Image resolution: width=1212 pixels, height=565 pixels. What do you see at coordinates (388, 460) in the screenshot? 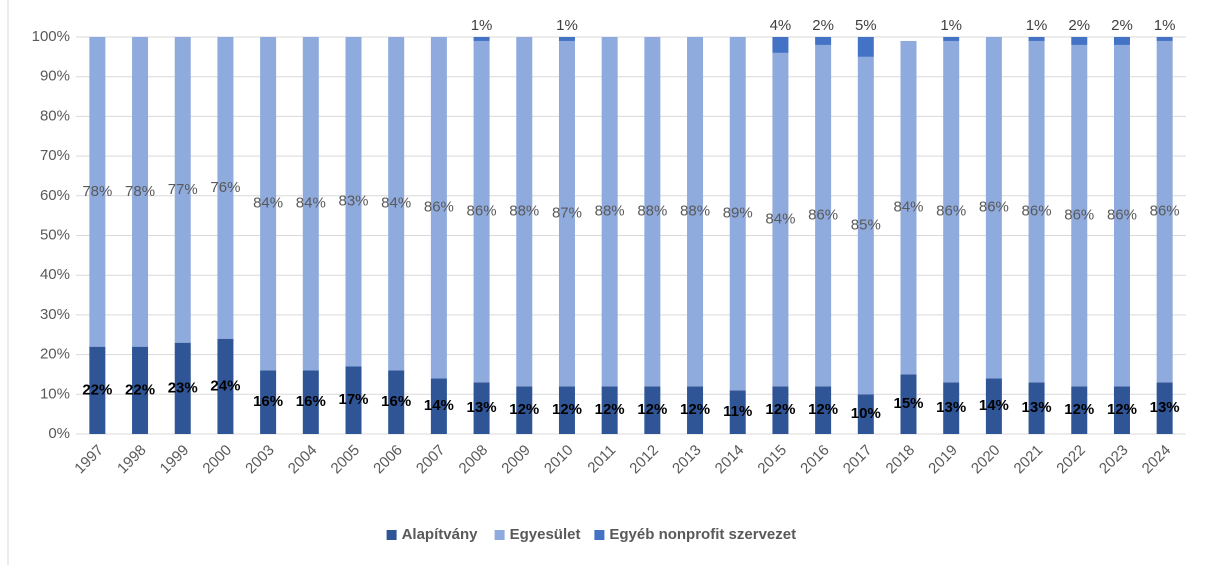
I see `x-tick-label: 2006` at bounding box center [388, 460].